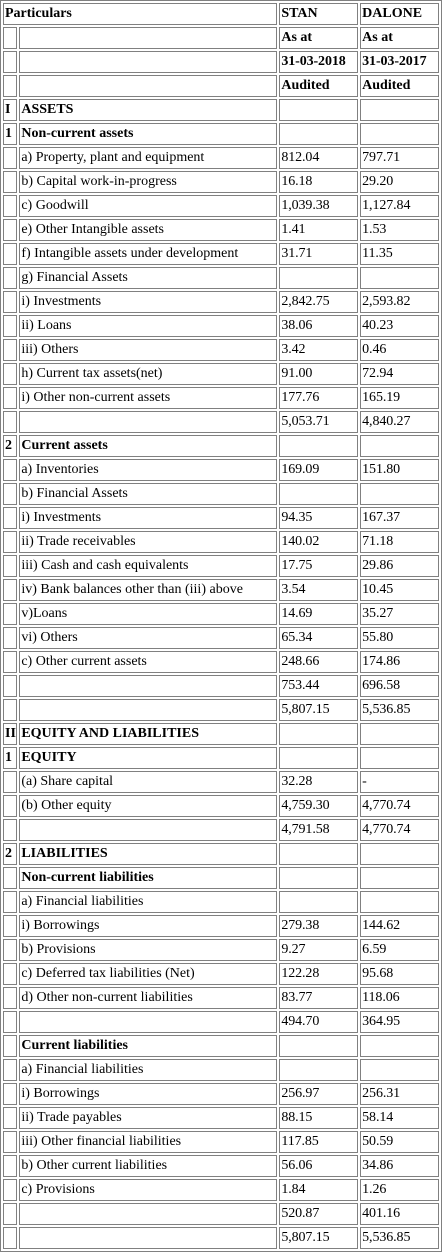 This screenshot has width=444, height=1252. Describe the element at coordinates (221, 110) in the screenshot. I see `table-row: I ASSETS` at that location.